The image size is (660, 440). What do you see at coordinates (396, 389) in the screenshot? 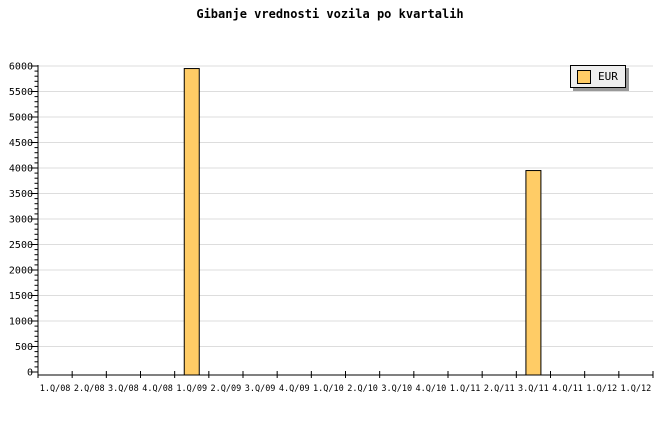
I see `x-tick-label: 3.Q/10` at bounding box center [396, 389].